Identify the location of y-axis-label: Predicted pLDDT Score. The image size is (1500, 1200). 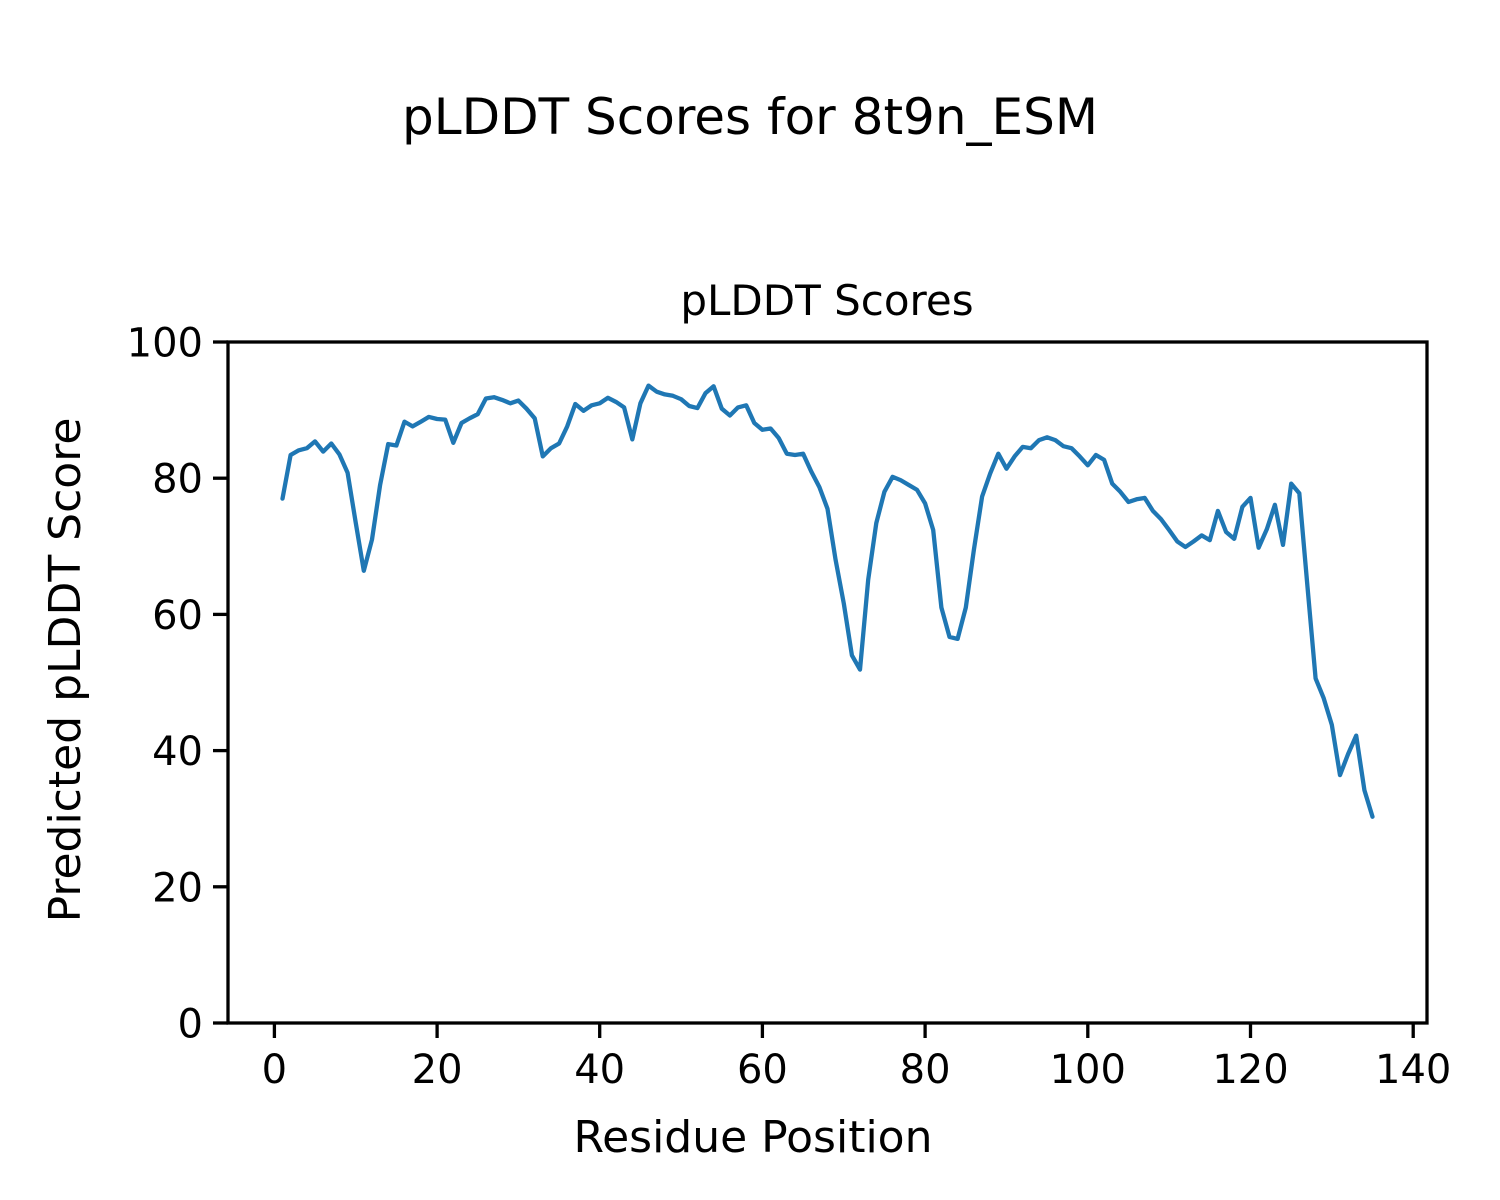
(65, 670).